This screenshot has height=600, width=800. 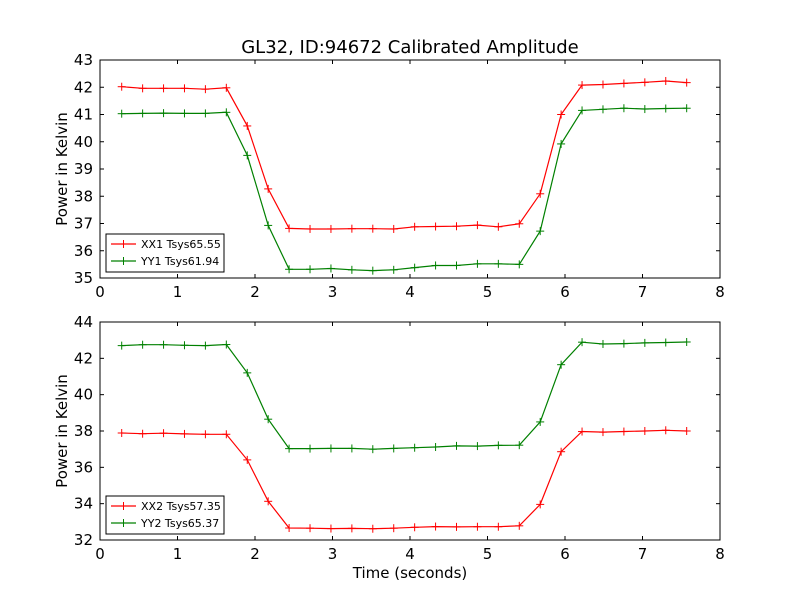 What do you see at coordinates (83, 169) in the screenshot?
I see `y-tick-label: 39` at bounding box center [83, 169].